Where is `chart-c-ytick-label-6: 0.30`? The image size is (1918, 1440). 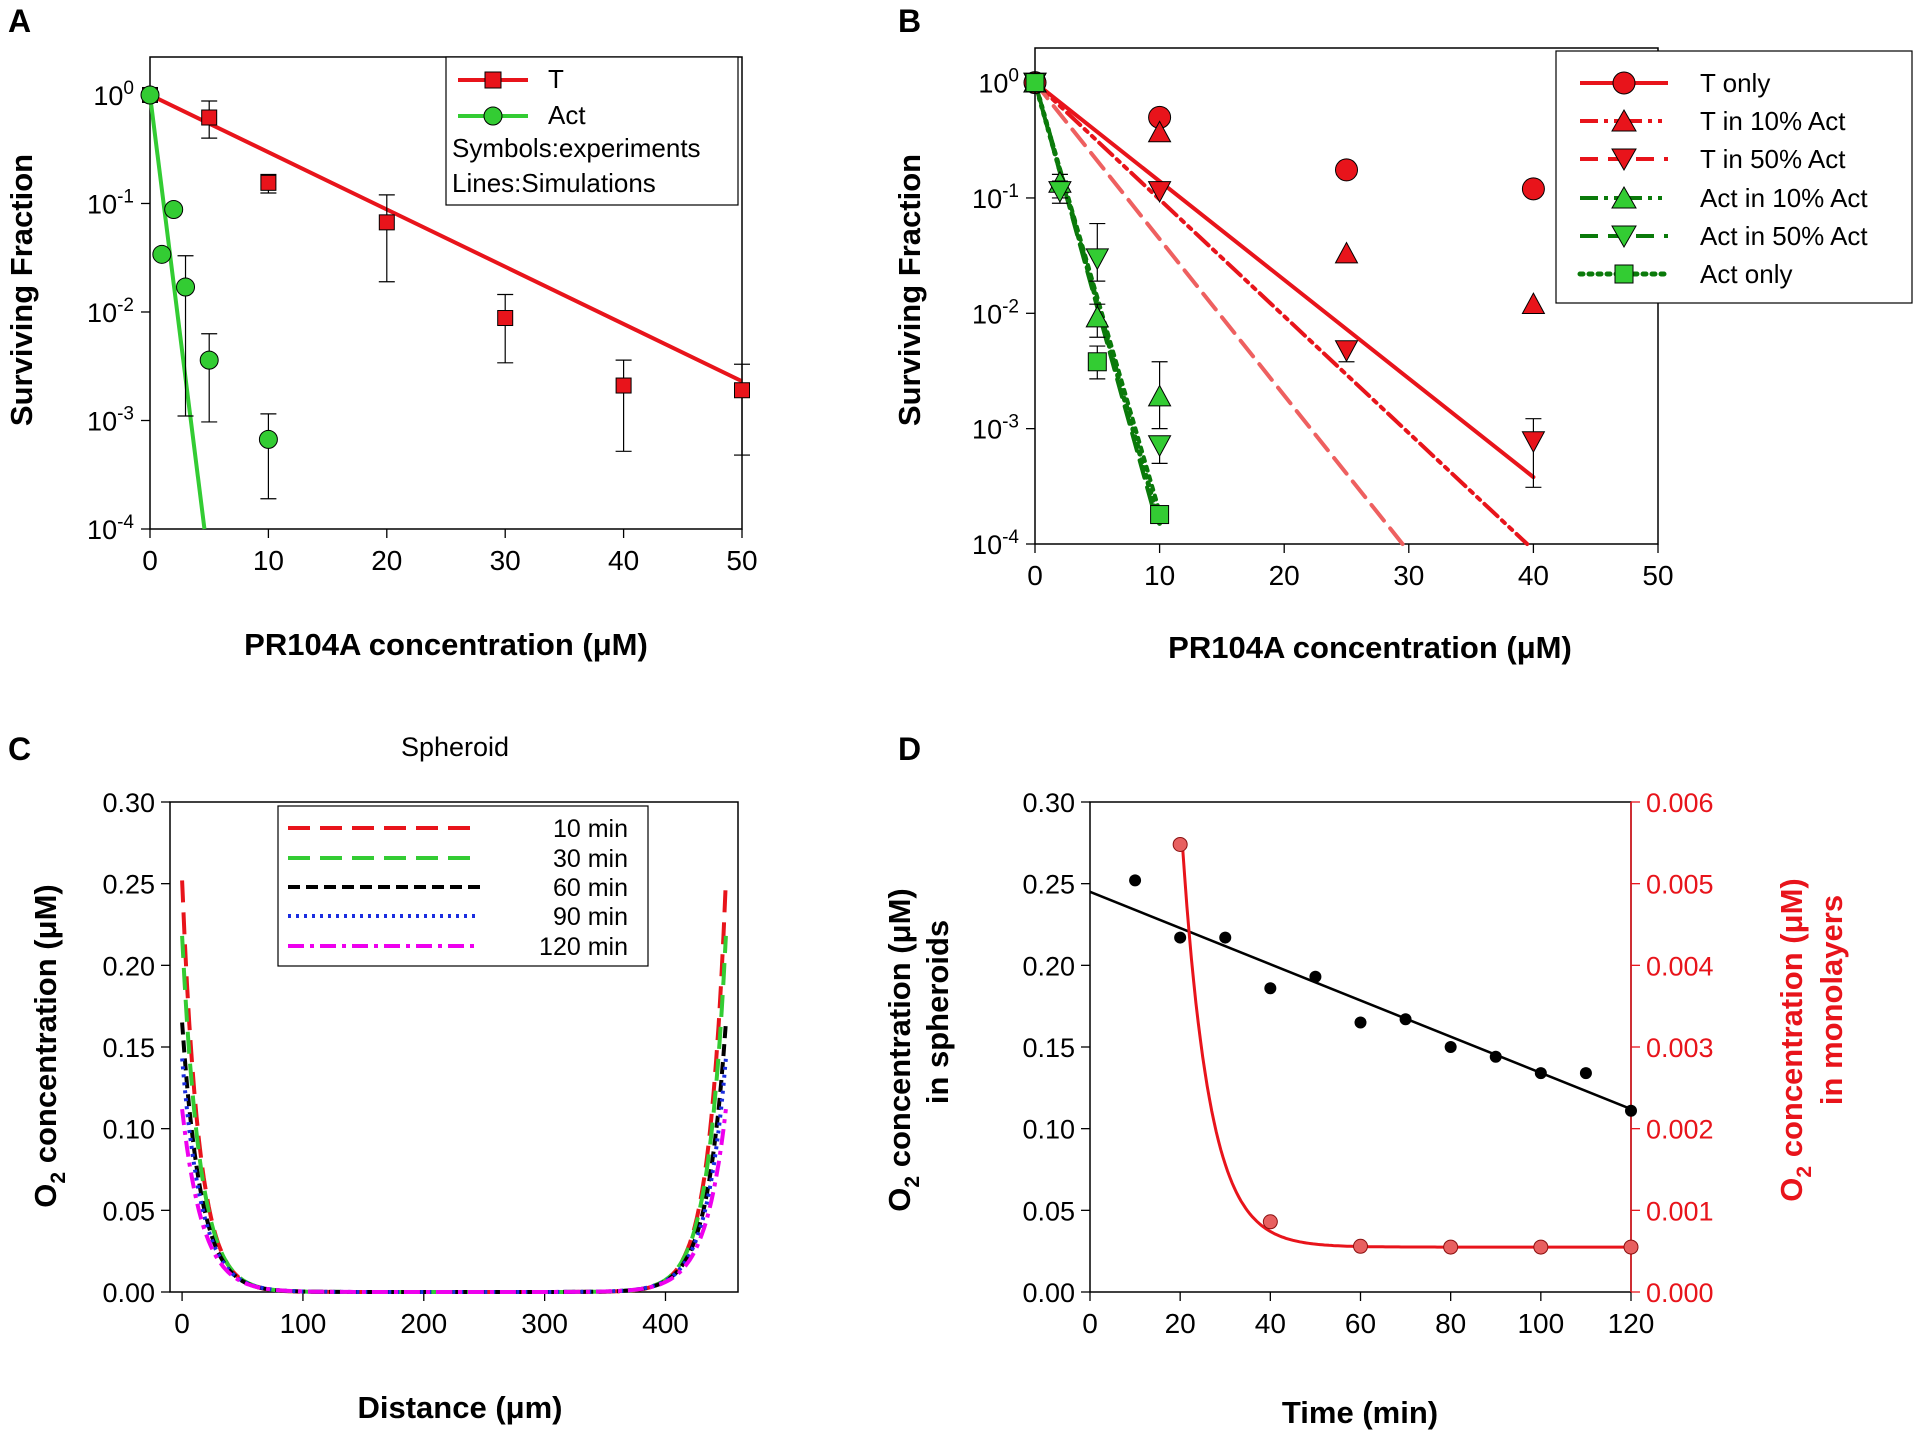
chart-c-ytick-label-6: 0.30 is located at coordinates (128, 803).